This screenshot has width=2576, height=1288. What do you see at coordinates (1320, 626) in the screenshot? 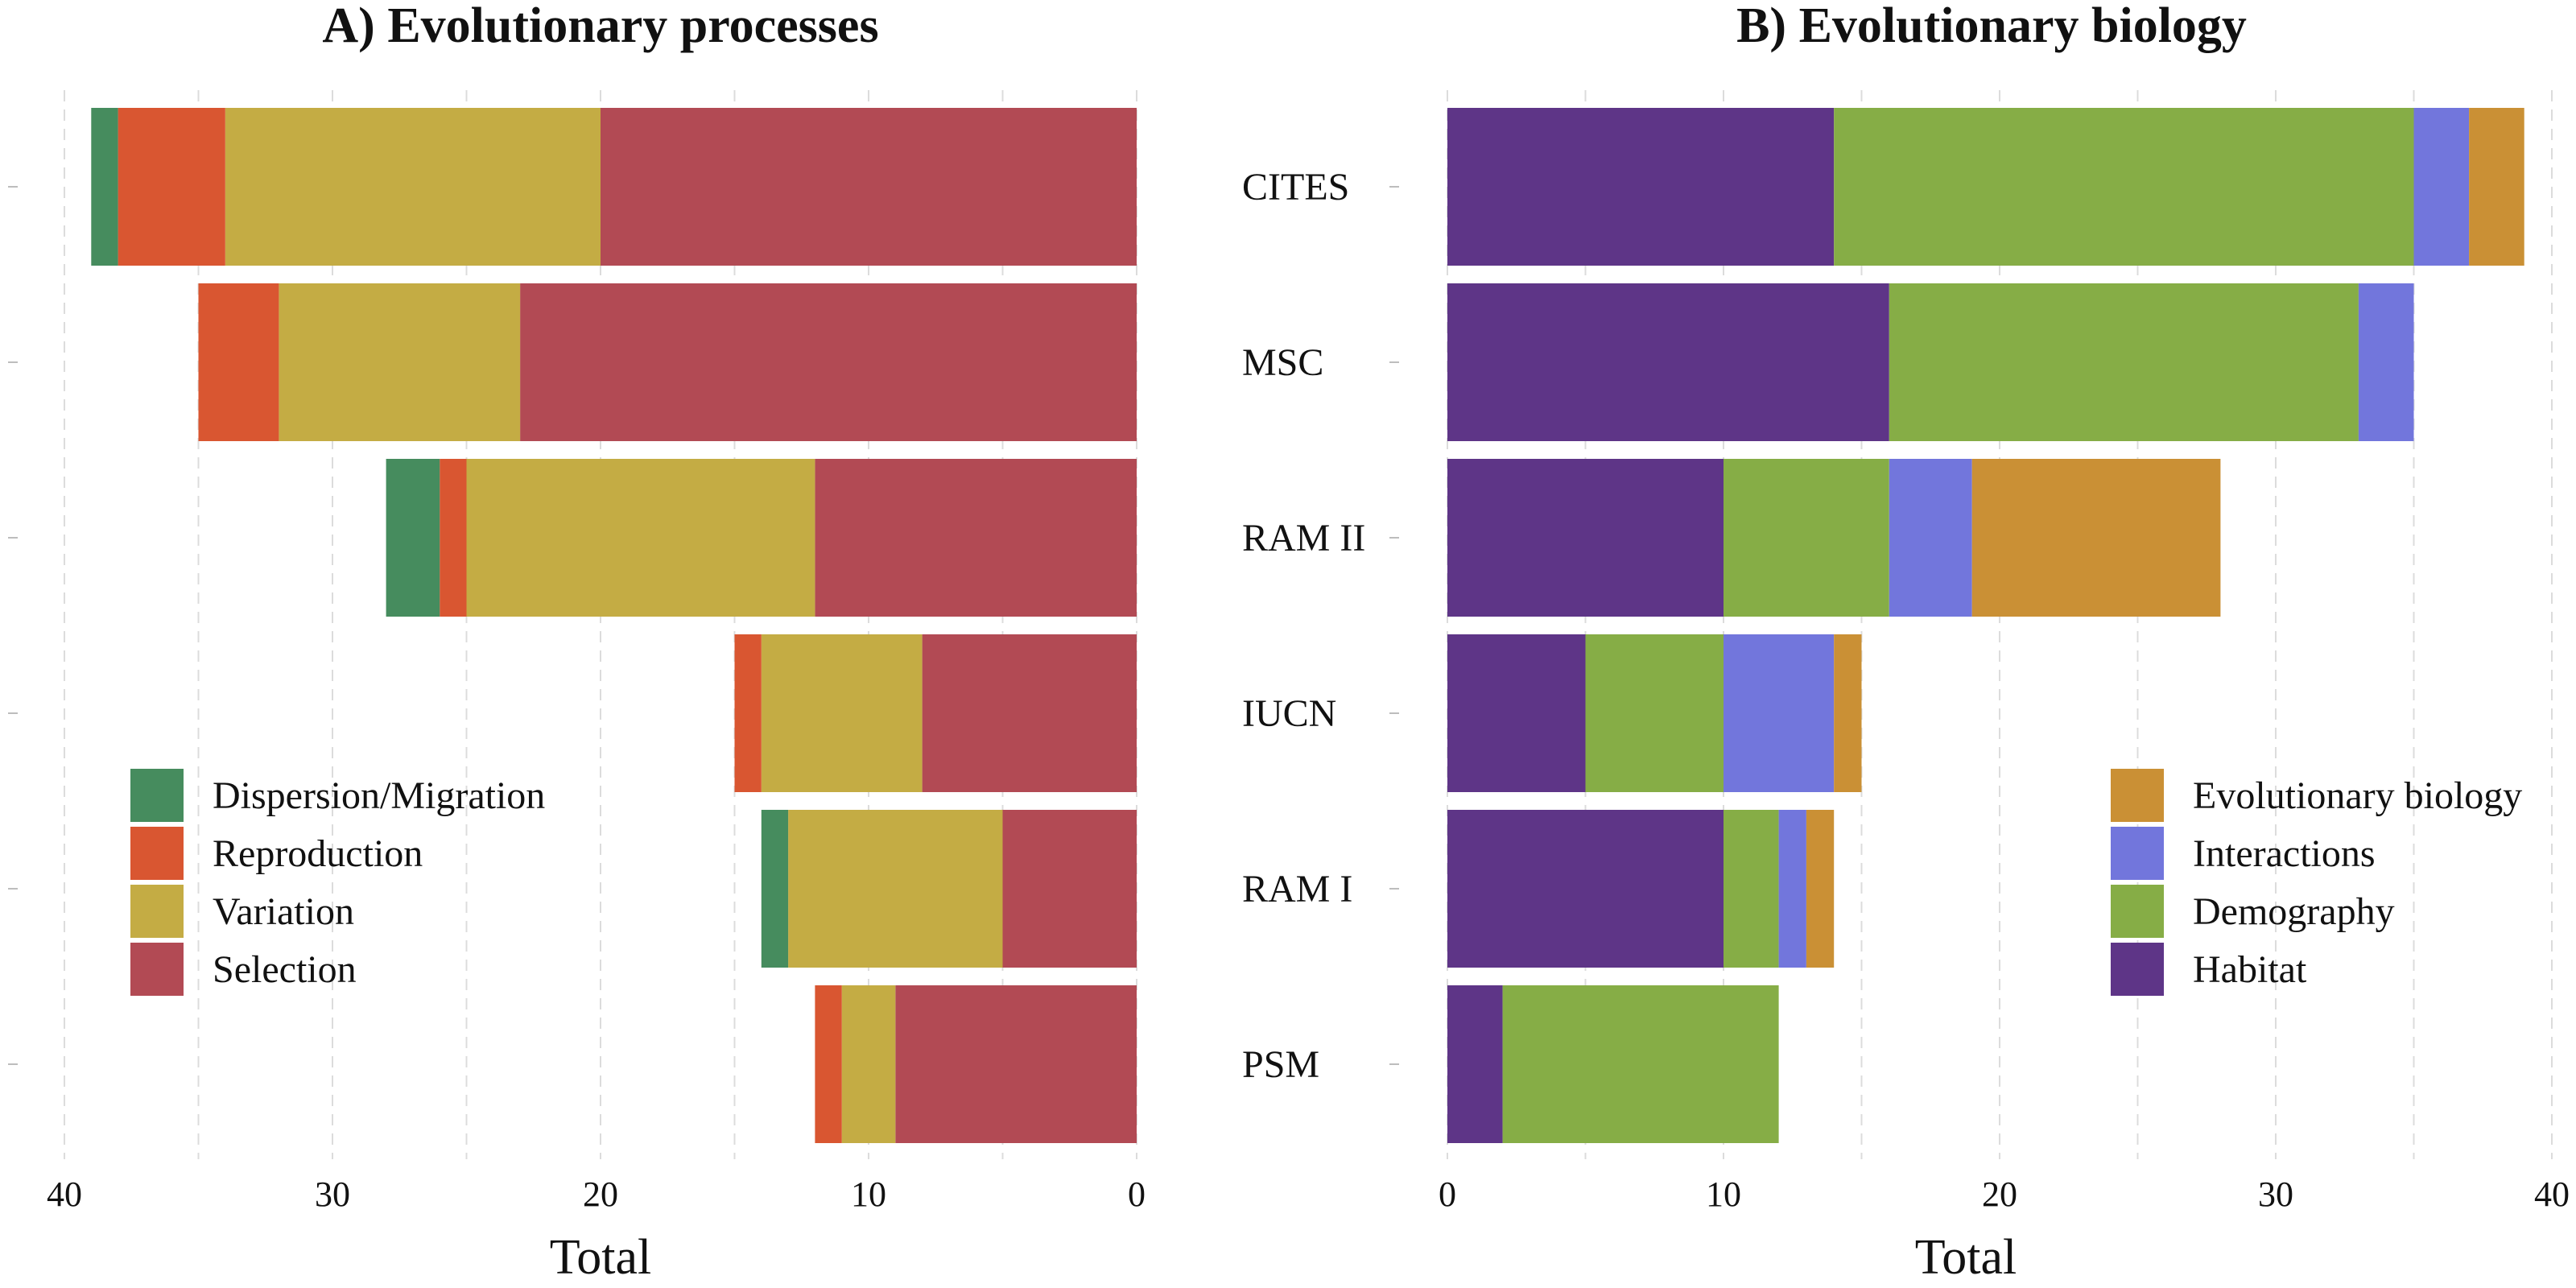
I see `category-axis: CITES MSC RAM II IUCN RAM I PSM` at bounding box center [1320, 626].